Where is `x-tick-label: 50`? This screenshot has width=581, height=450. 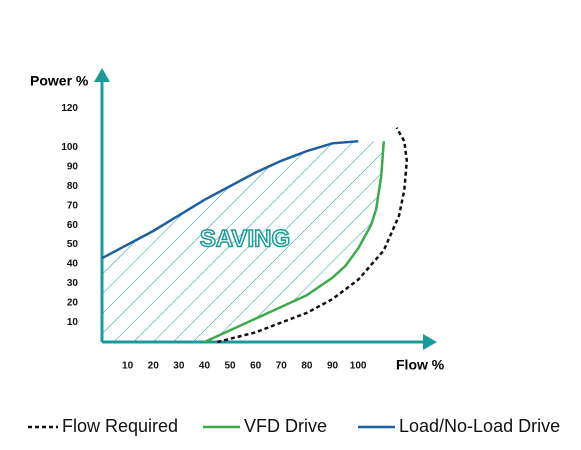
x-tick-label: 50 is located at coordinates (231, 366).